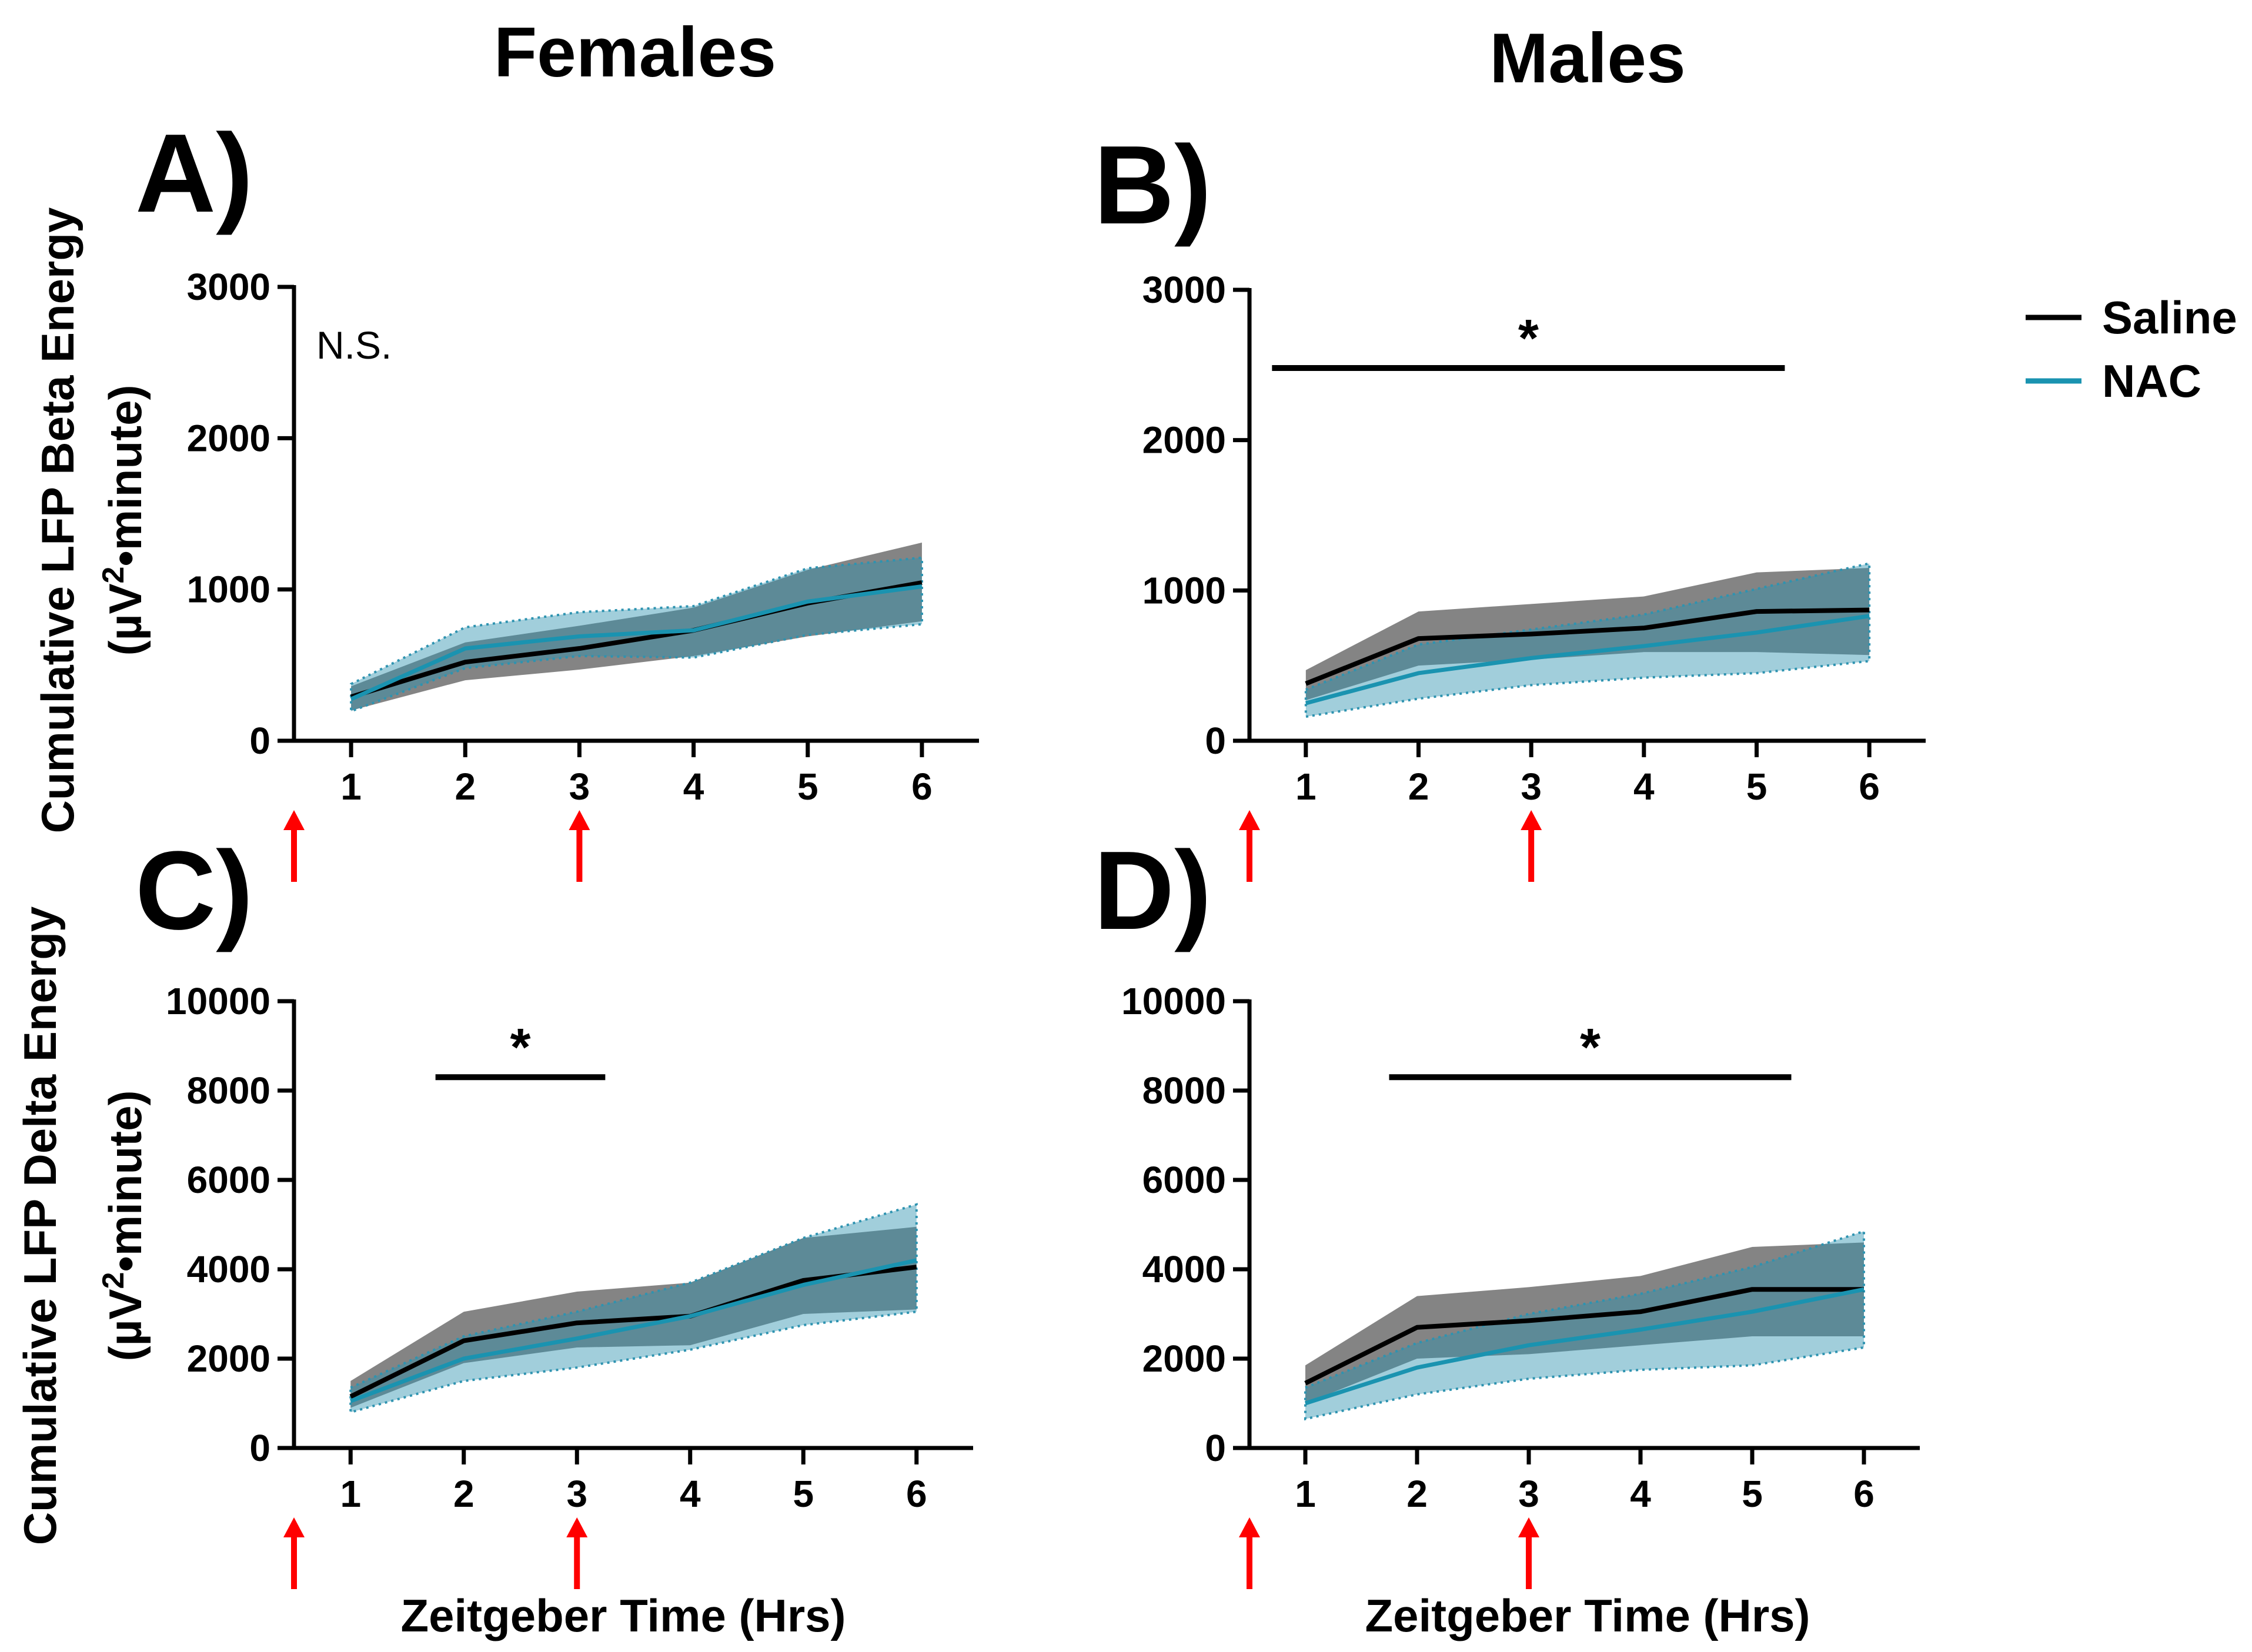 This screenshot has height=1652, width=2252. Describe the element at coordinates (2131, 350) in the screenshot. I see `legend: Saline NAC` at that location.